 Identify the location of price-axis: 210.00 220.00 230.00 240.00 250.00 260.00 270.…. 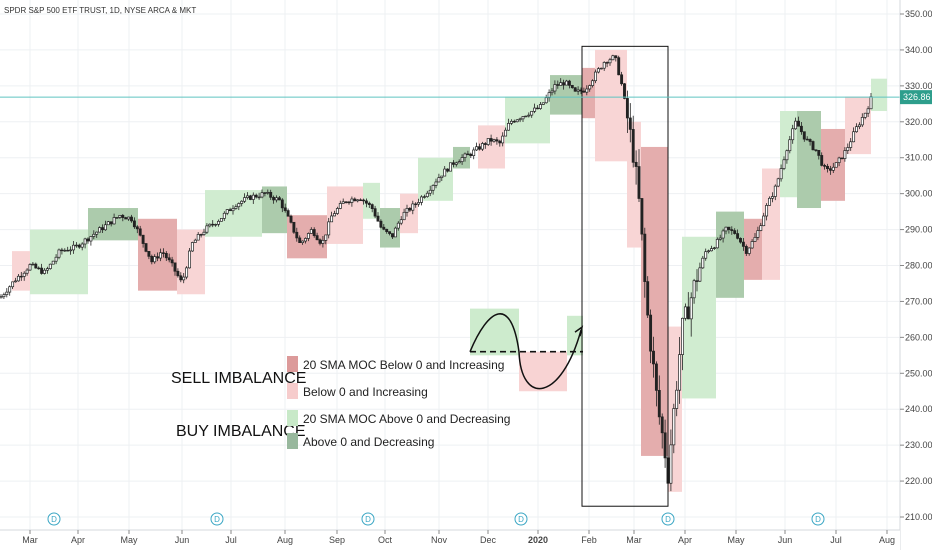
(915, 275).